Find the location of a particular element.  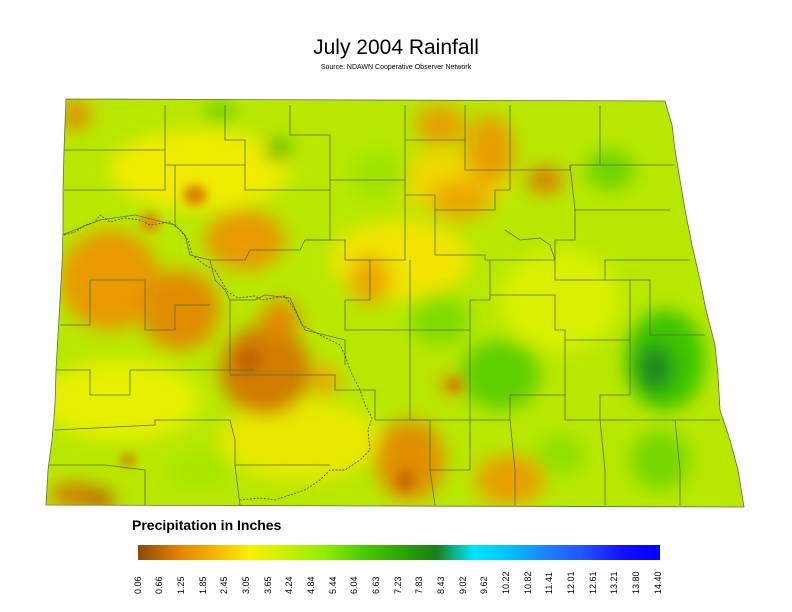

legend-label: 9.02 is located at coordinates (463, 585).